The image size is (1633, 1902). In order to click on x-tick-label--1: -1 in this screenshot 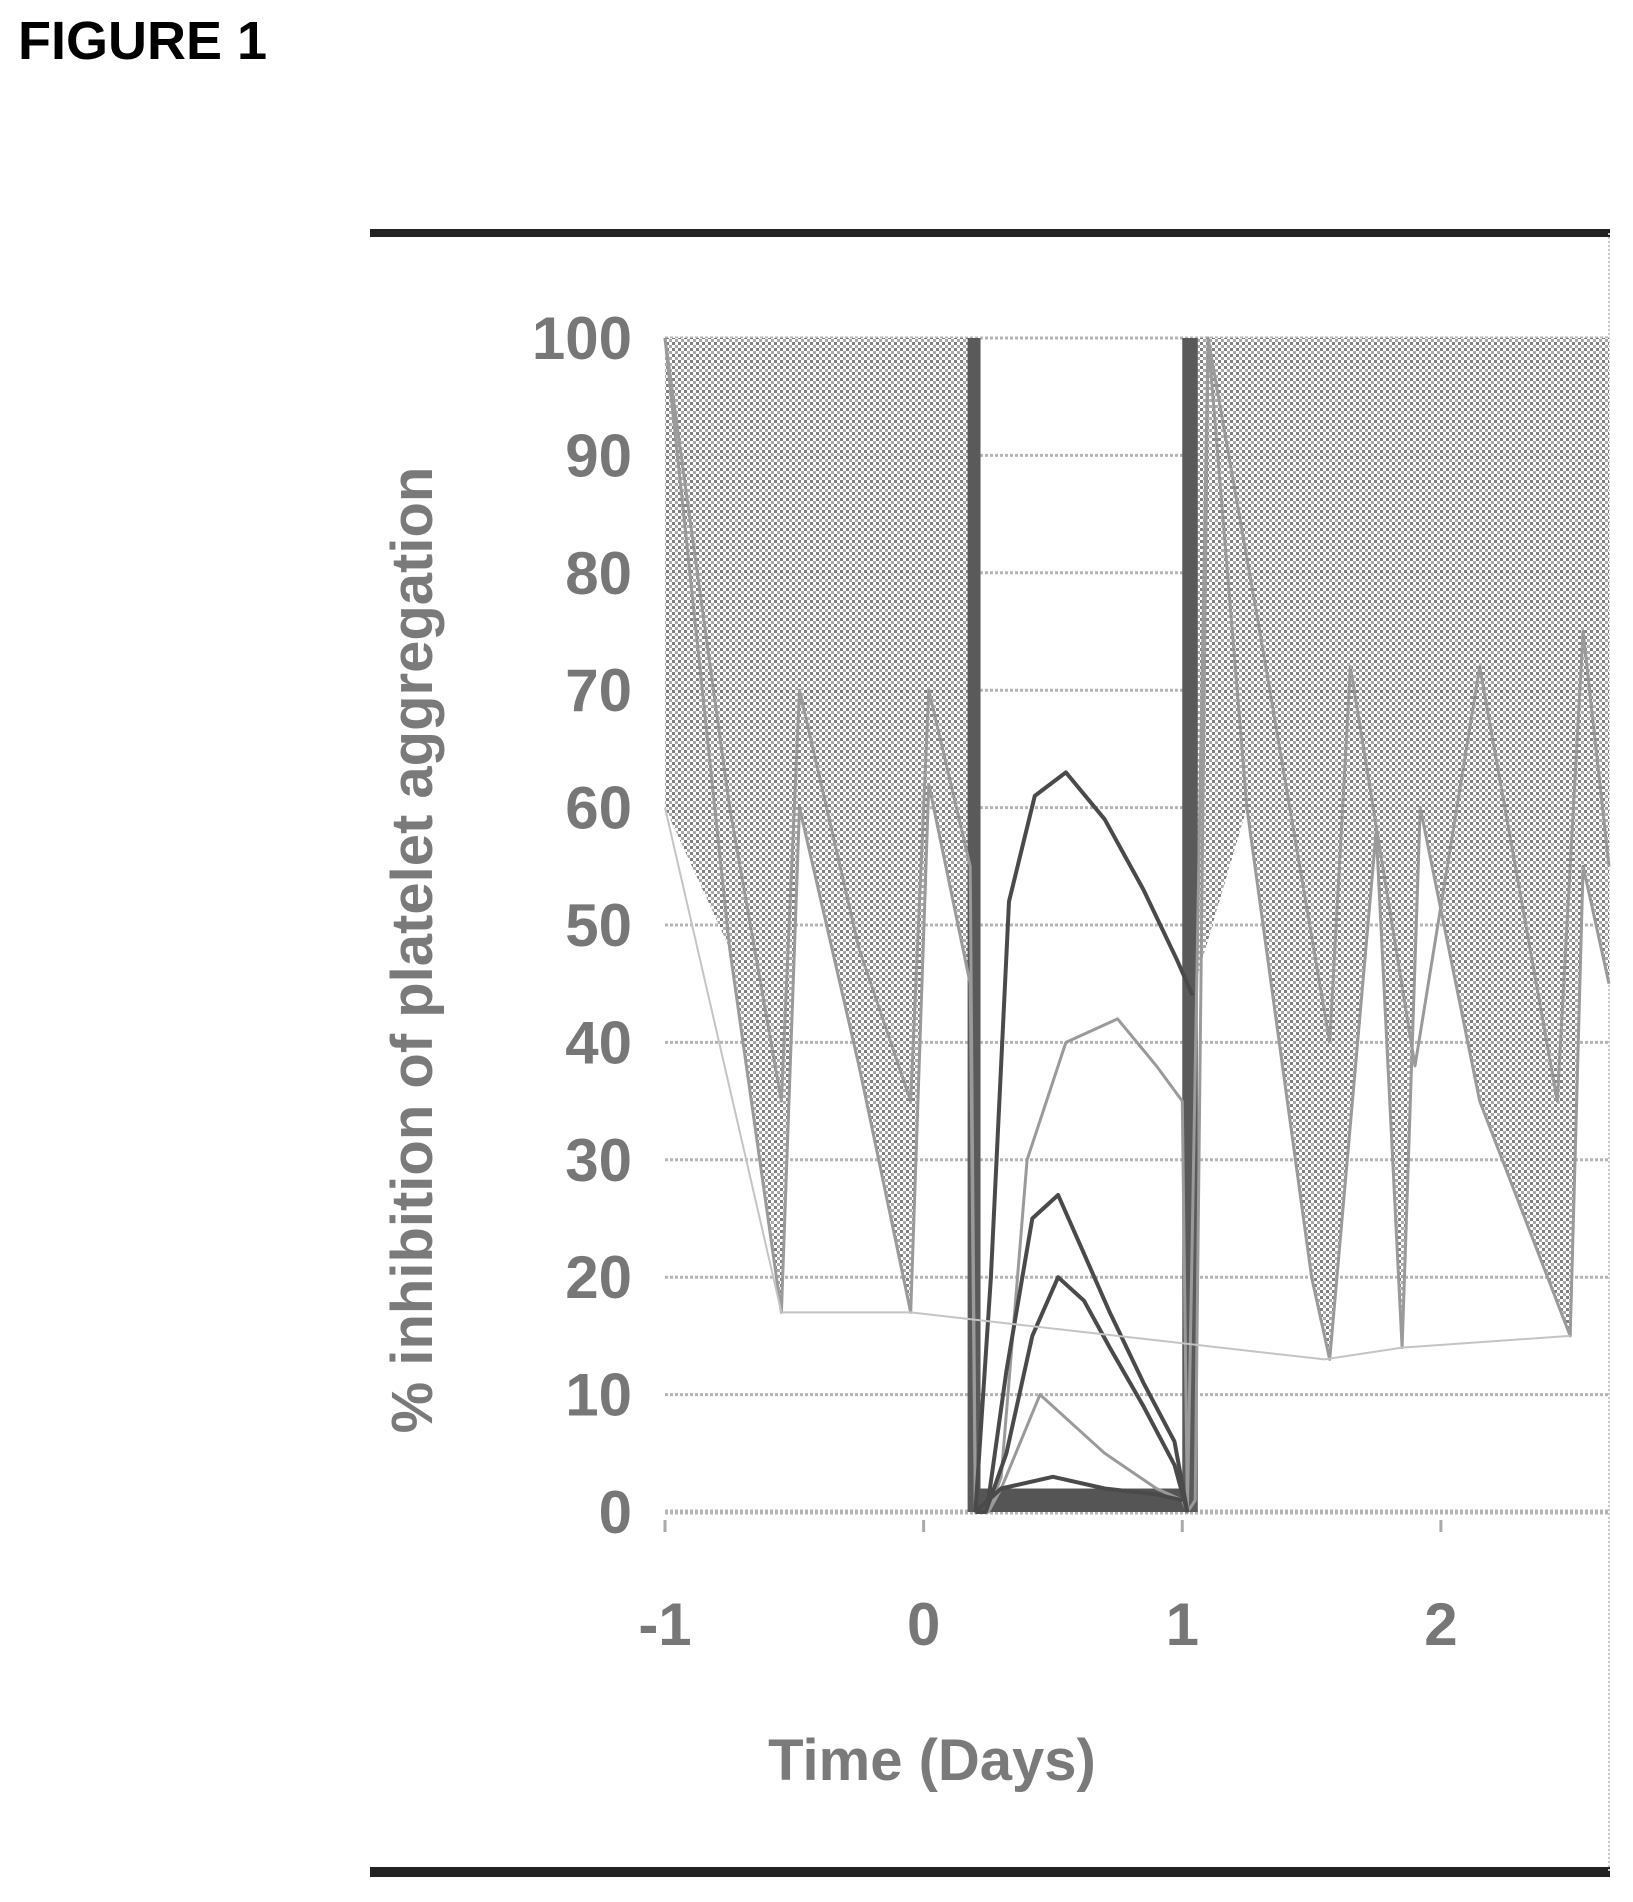, I will do `click(664, 1624)`.